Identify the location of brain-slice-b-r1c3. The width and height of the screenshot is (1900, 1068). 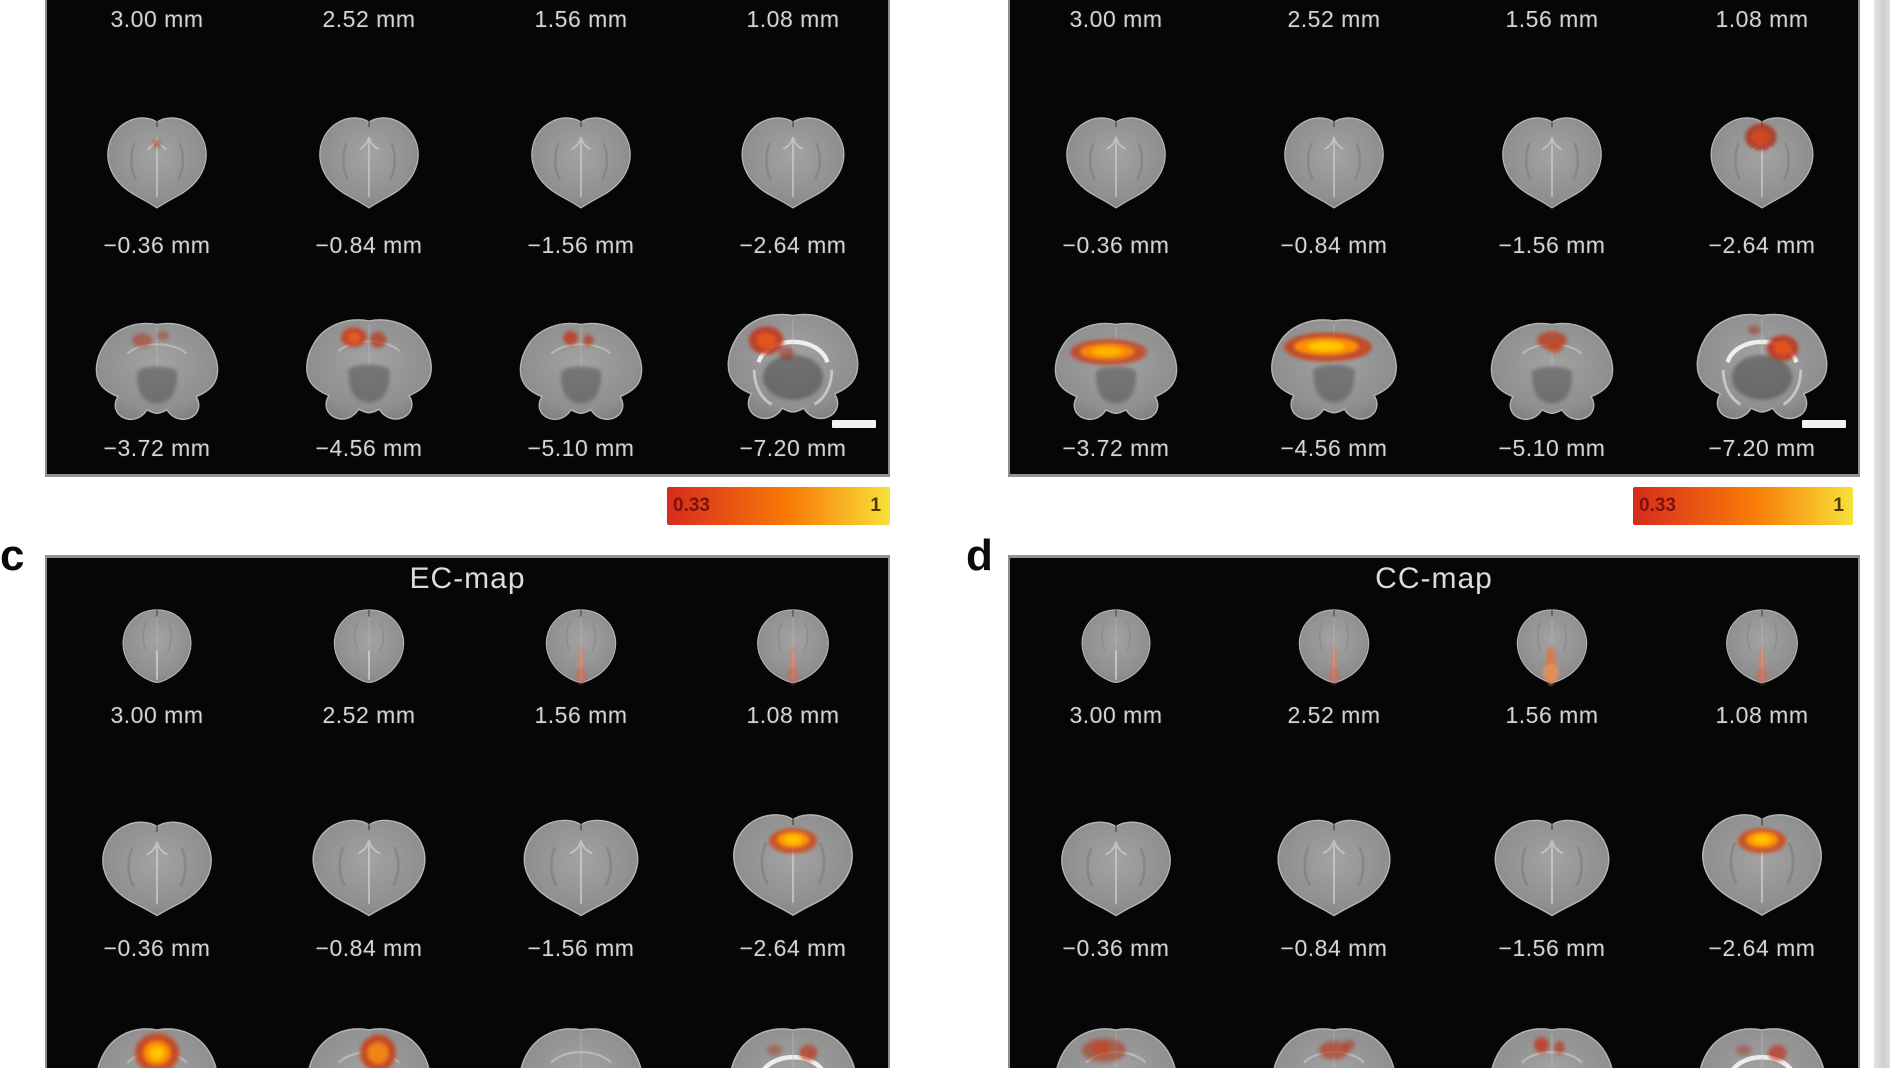
(1762, 366).